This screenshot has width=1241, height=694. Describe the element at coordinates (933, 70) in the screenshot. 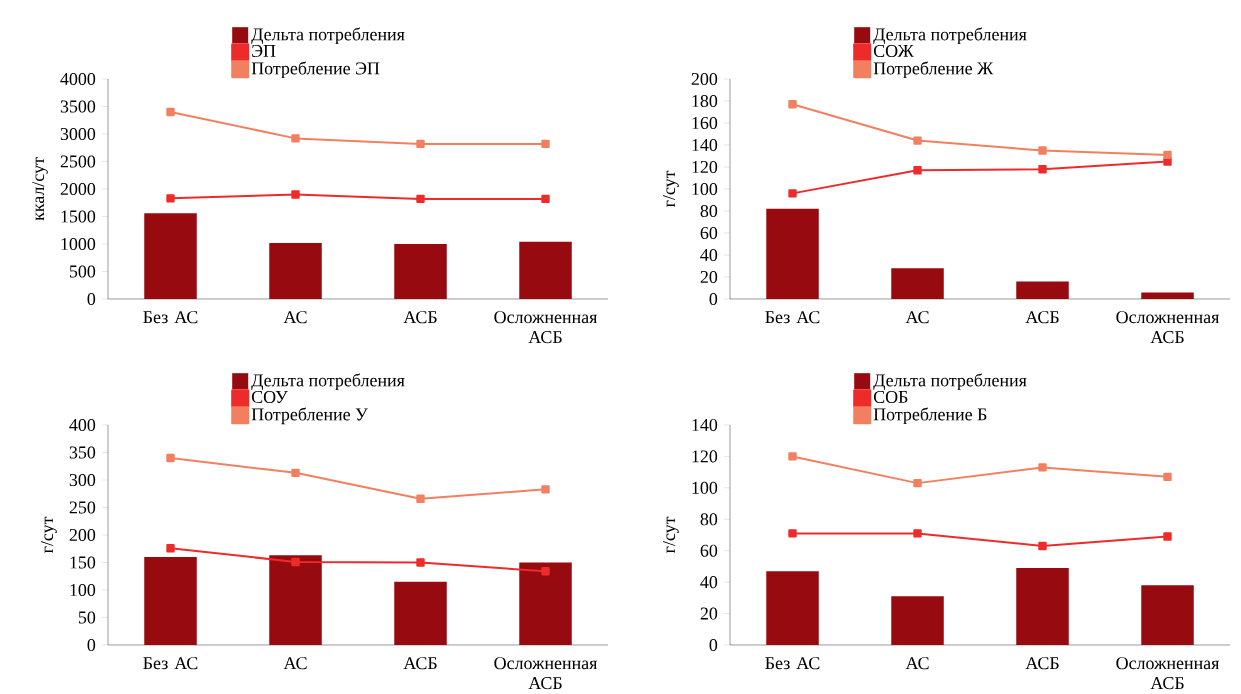

I see `legend-label: Потребление Ж` at that location.